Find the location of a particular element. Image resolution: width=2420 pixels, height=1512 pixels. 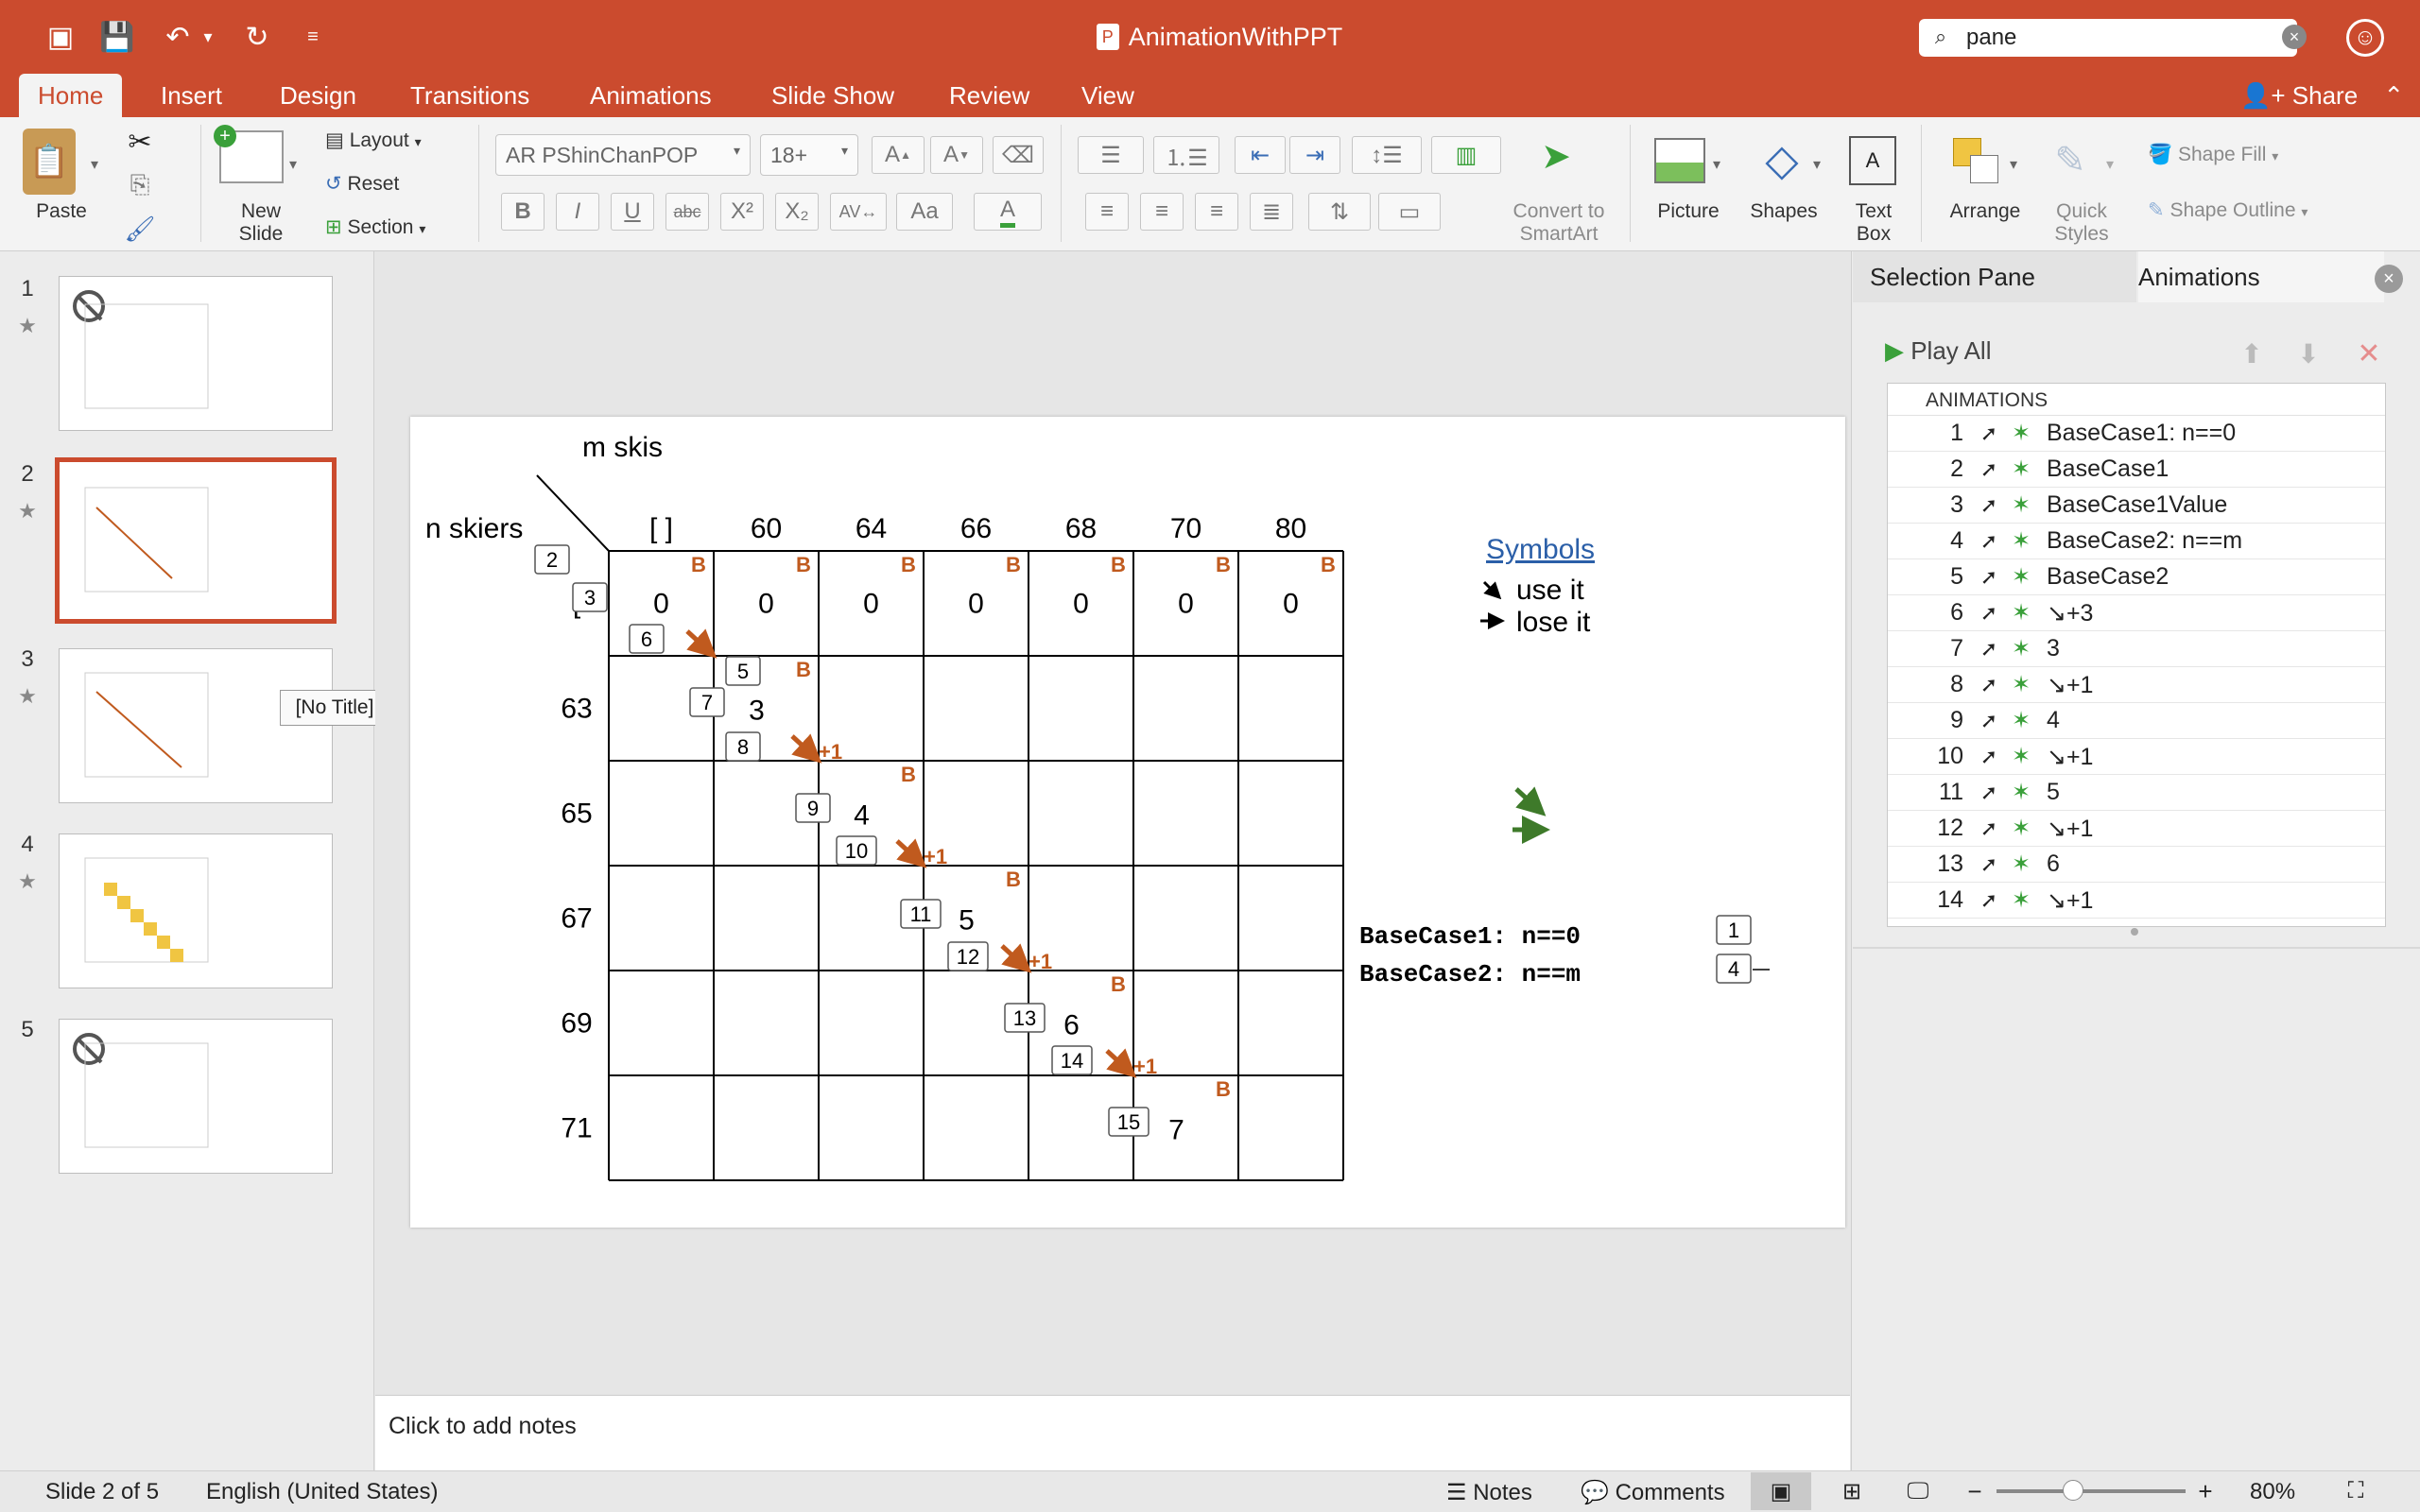

notes-area: Click to add notes is located at coordinates (1112, 1432).